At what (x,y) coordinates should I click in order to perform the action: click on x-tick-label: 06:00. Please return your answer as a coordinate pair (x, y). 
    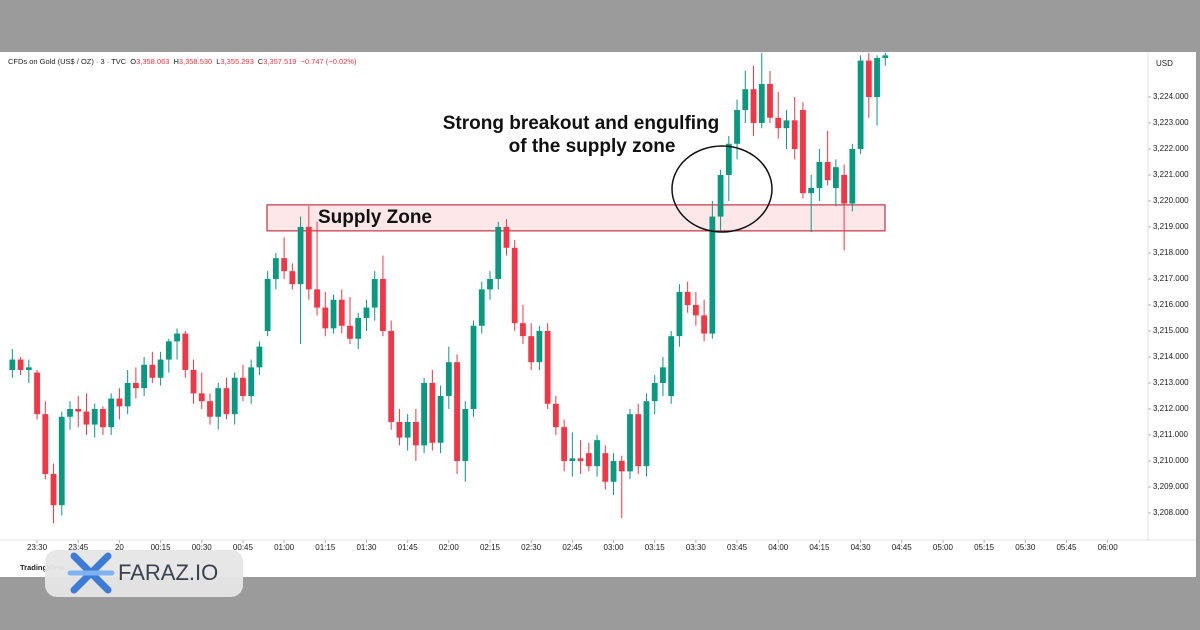
    Looking at the image, I should click on (1108, 547).